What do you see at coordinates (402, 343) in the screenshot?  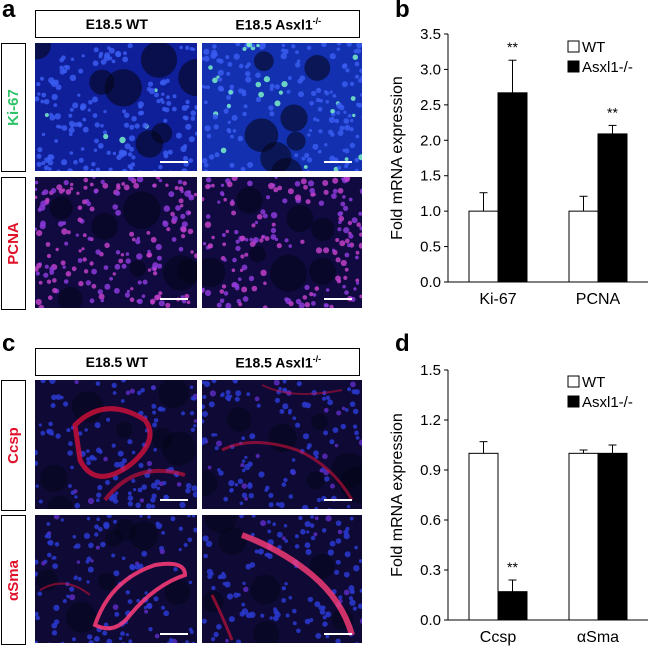 I see `panel-letter-d: d` at bounding box center [402, 343].